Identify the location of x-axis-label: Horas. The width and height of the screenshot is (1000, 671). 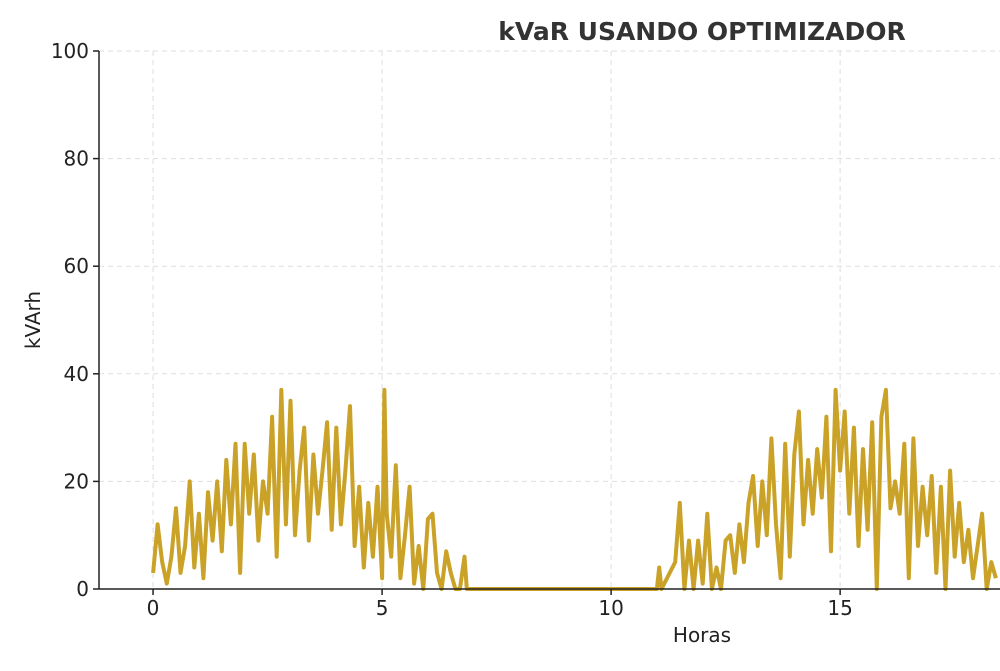
(702, 635).